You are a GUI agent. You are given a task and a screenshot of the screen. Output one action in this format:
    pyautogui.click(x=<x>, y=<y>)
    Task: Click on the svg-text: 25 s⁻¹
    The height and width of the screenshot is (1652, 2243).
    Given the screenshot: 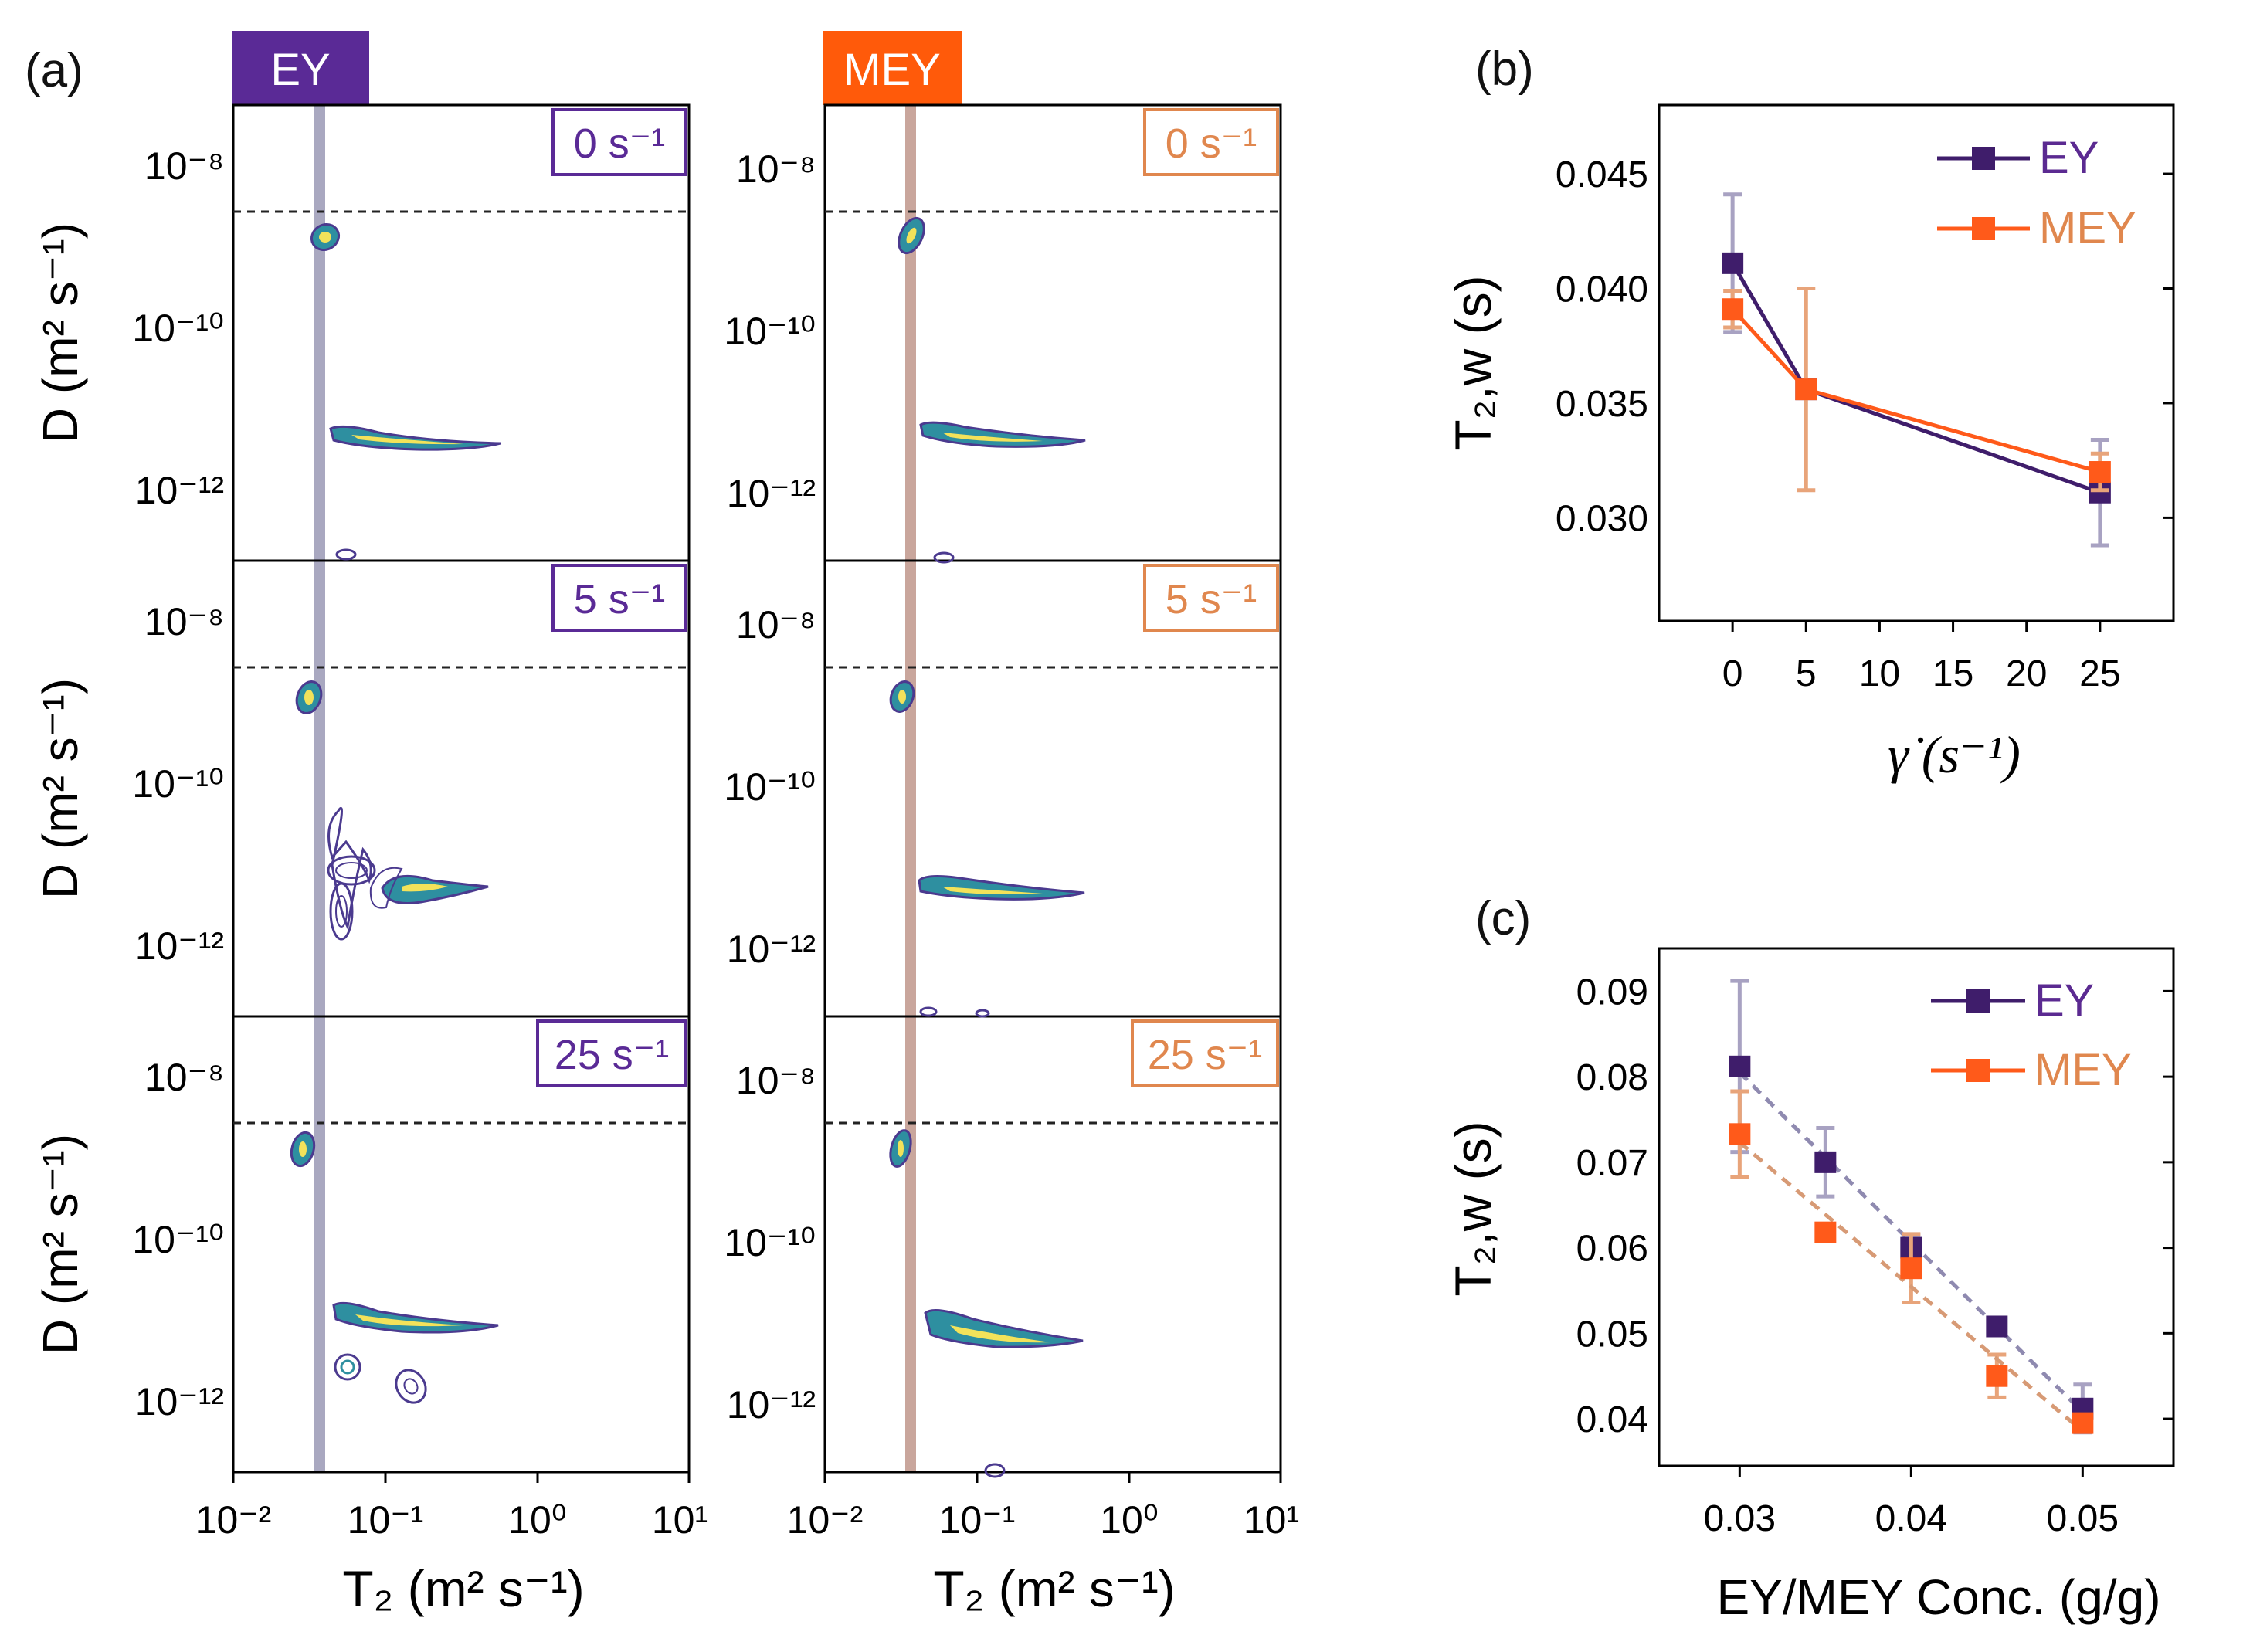 What is the action you would take?
    pyautogui.click(x=1205, y=1055)
    